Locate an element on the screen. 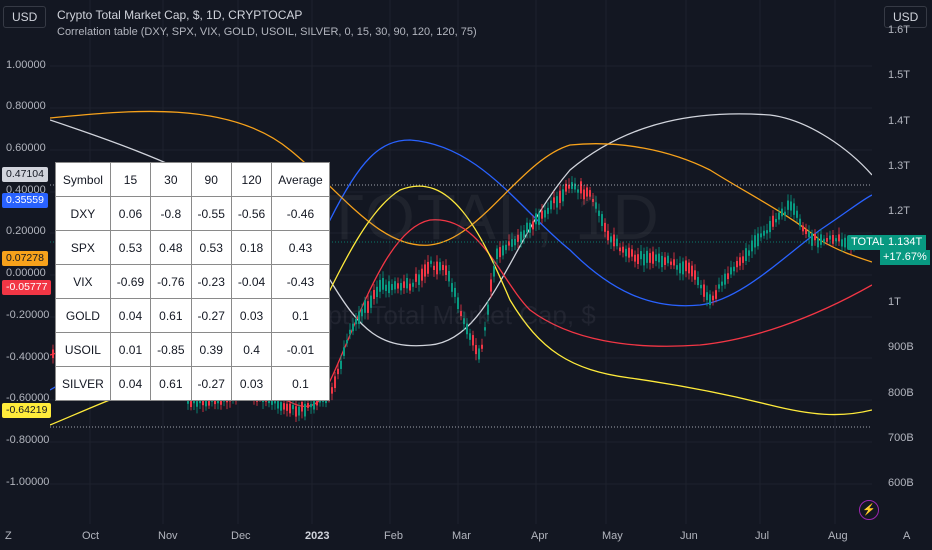 Image resolution: width=932 pixels, height=550 pixels. table-cell: -0.76 is located at coordinates (171, 281).